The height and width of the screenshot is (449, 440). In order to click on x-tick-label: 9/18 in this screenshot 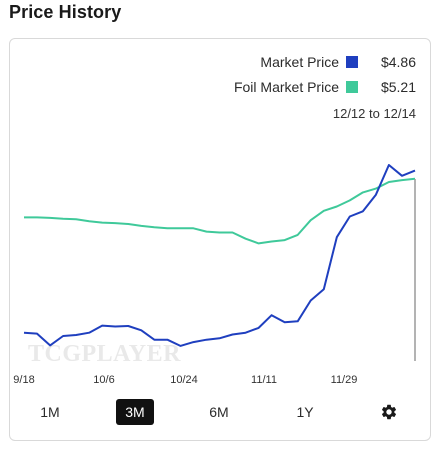, I will do `click(23, 380)`.